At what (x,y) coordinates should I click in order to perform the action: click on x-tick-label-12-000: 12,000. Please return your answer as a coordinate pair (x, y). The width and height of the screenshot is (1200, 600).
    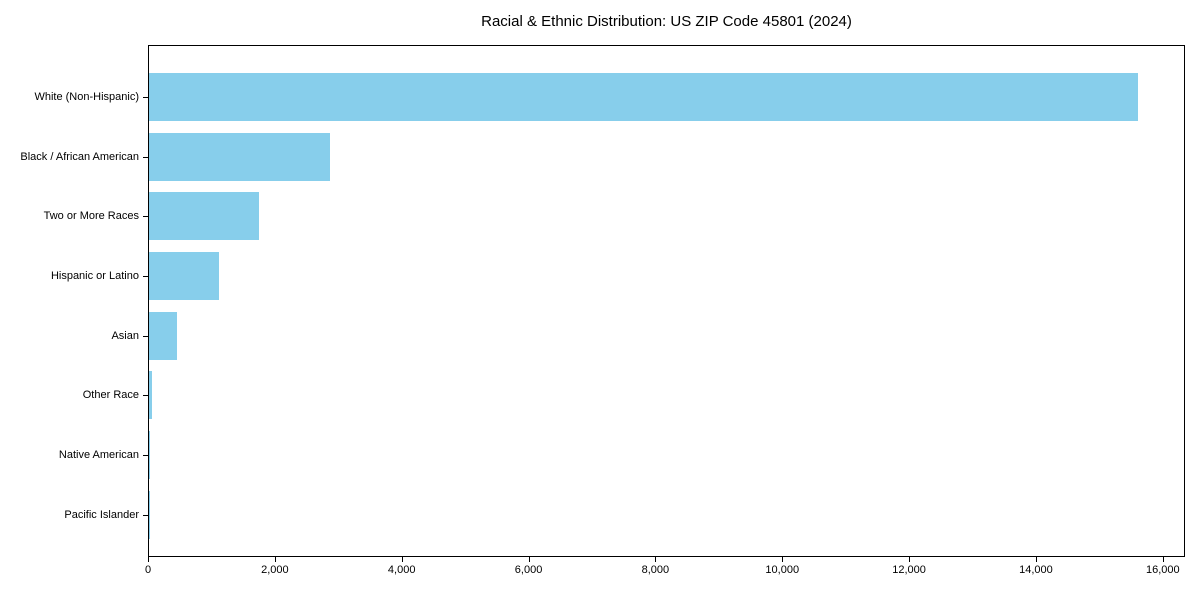
    Looking at the image, I should click on (909, 570).